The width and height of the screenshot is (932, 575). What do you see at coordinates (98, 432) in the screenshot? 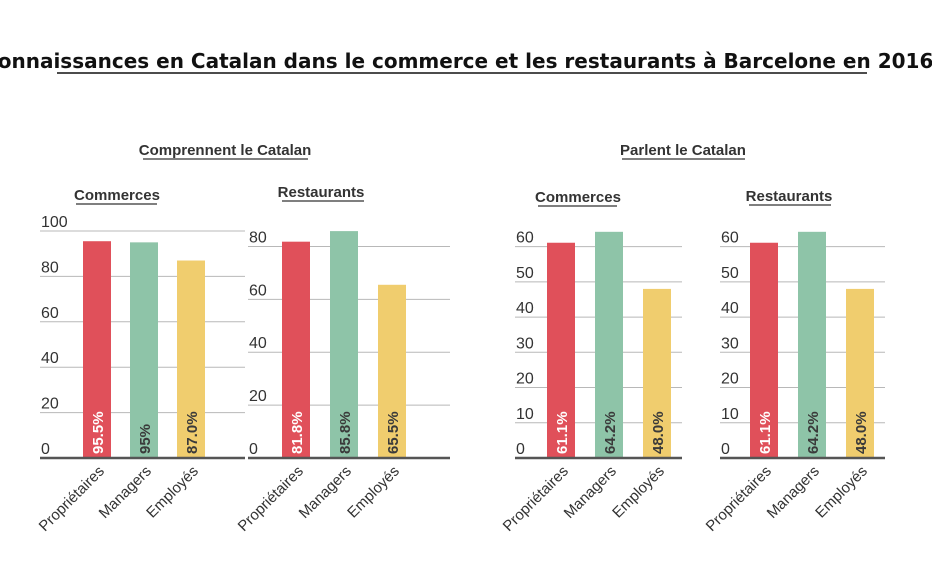
I see `bar-value-label: 95.5%` at bounding box center [98, 432].